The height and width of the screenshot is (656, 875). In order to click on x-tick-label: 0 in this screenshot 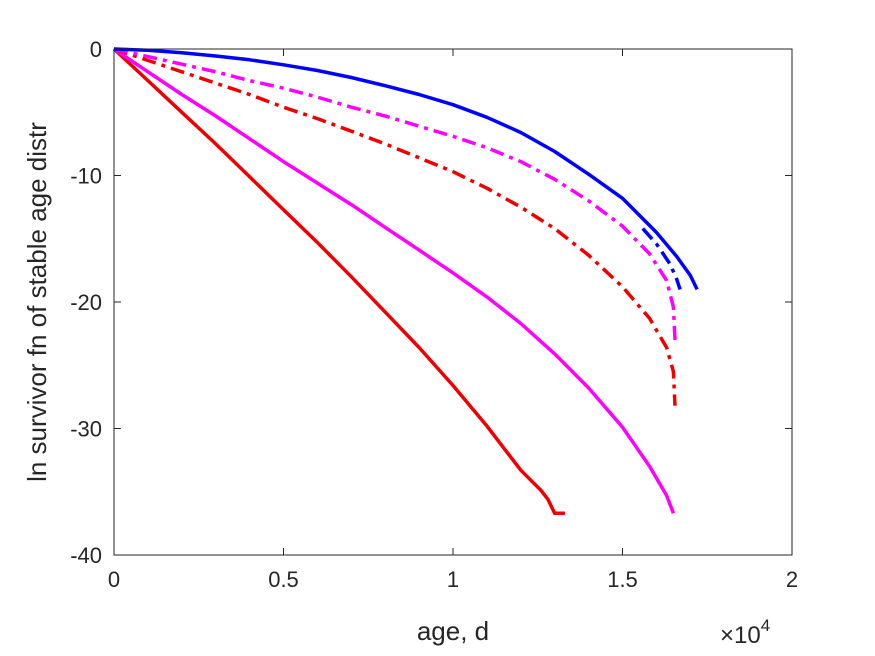, I will do `click(114, 579)`.